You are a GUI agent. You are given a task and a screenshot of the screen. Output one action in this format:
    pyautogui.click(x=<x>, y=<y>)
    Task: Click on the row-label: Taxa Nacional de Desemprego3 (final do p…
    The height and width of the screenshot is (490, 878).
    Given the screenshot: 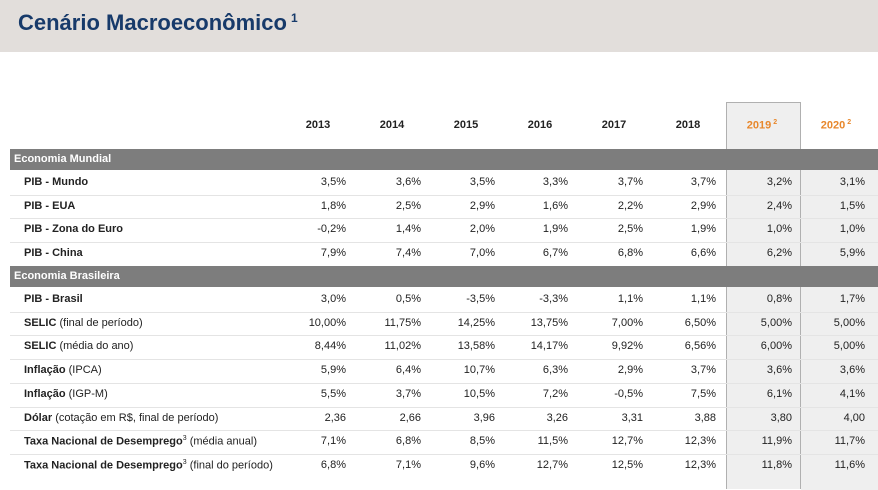 What is the action you would take?
    pyautogui.click(x=148, y=465)
    